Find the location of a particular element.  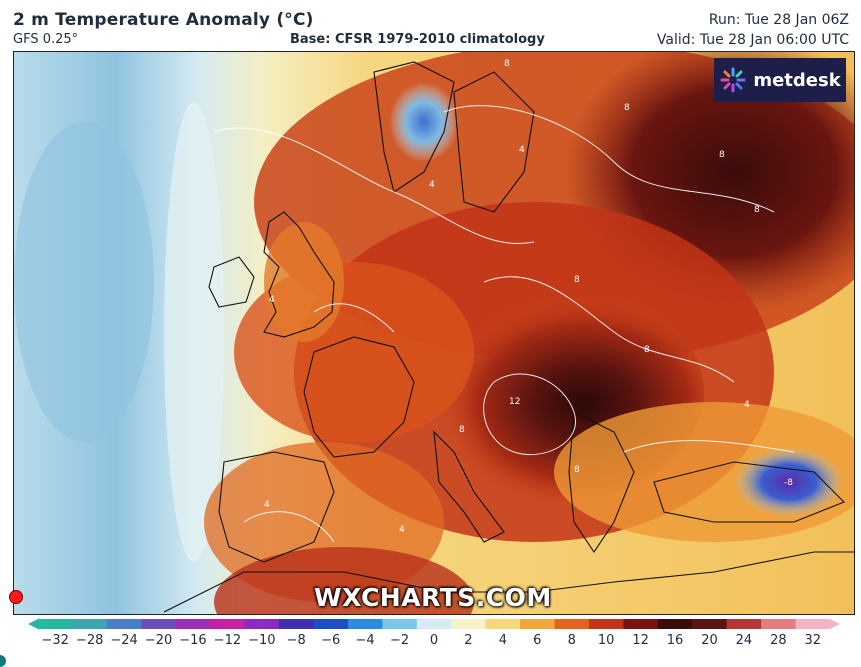

metdesk-logo: metdesk is located at coordinates (780, 80).